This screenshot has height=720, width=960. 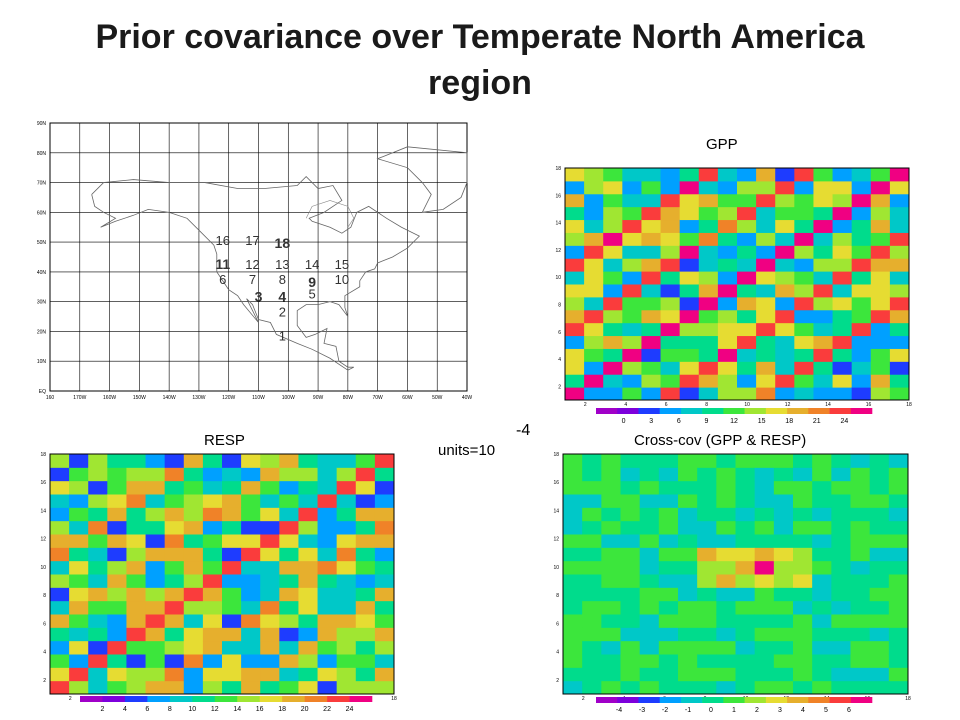 What do you see at coordinates (348, 398) in the screenshot?
I see `map-lon-label: 80W` at bounding box center [348, 398].